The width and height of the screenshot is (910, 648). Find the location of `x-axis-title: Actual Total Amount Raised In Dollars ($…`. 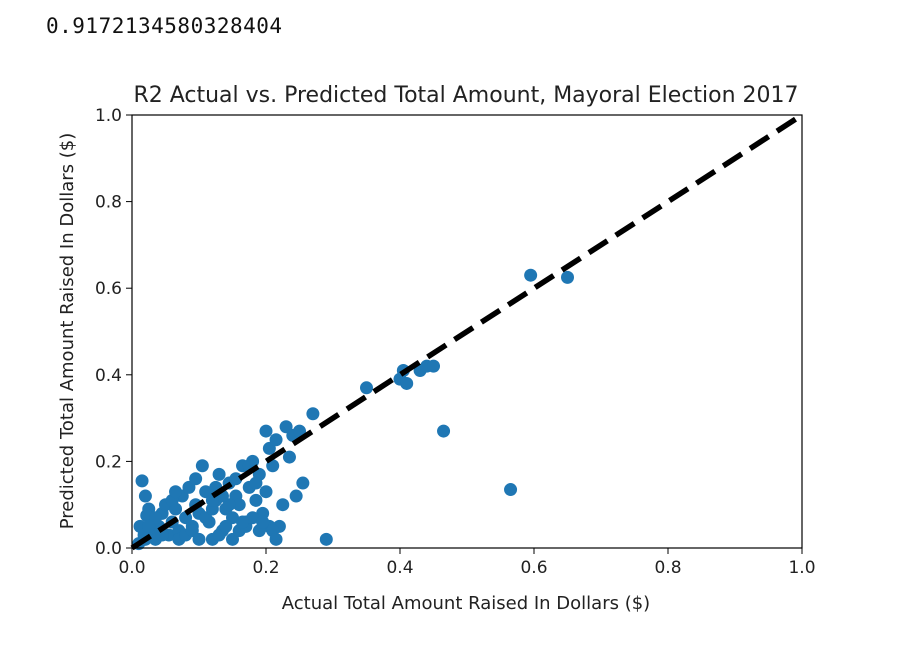

x-axis-title: Actual Total Amount Raised In Dollars ($… is located at coordinates (466, 603).